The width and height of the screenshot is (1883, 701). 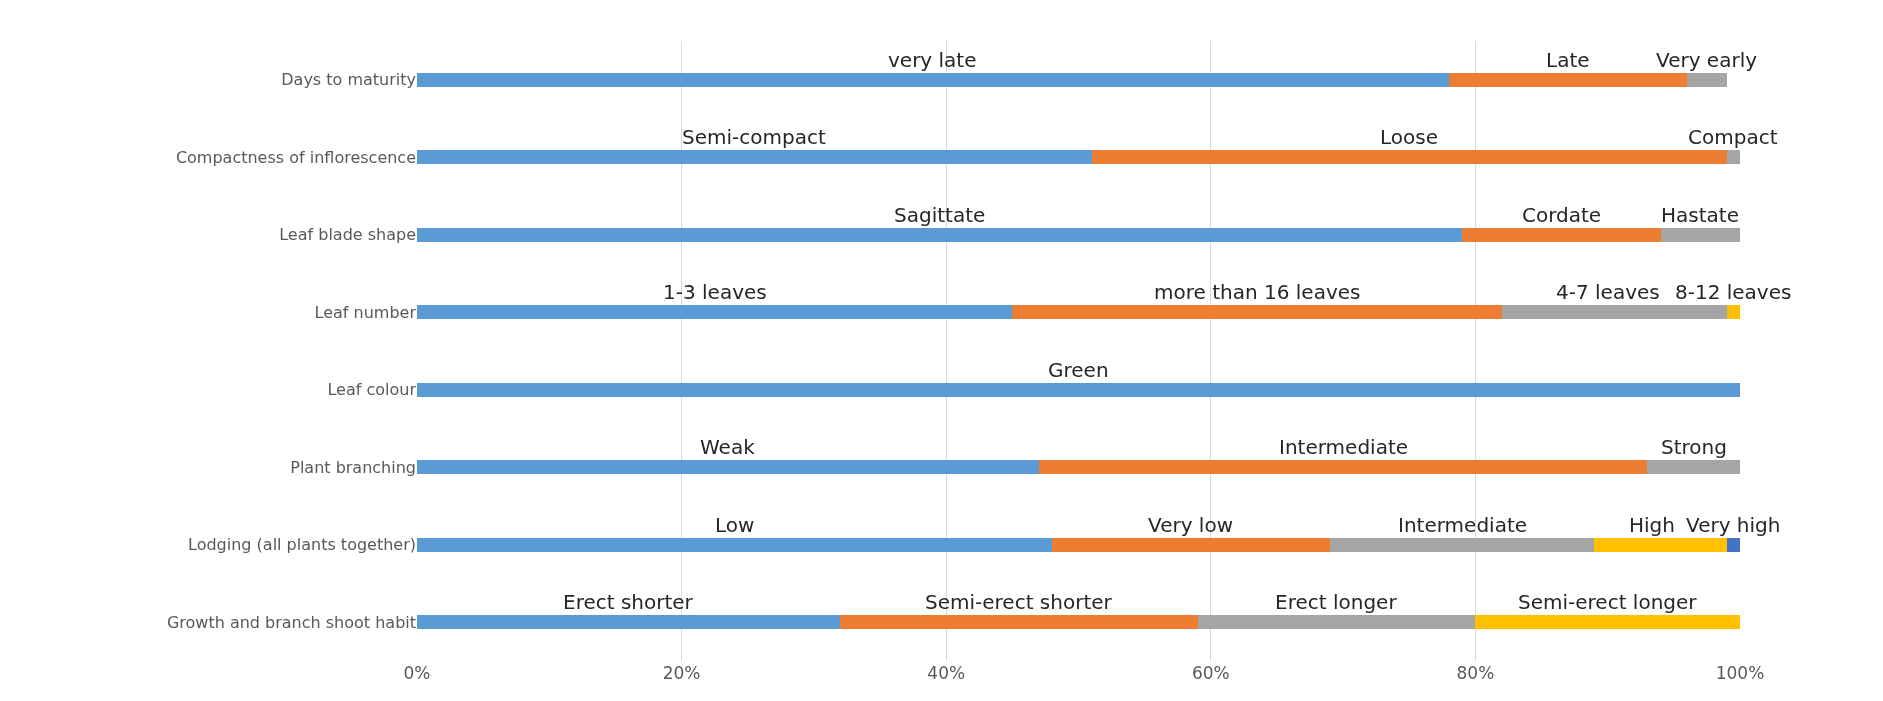 I want to click on data-label: Erect longer, so click(x=1336, y=602).